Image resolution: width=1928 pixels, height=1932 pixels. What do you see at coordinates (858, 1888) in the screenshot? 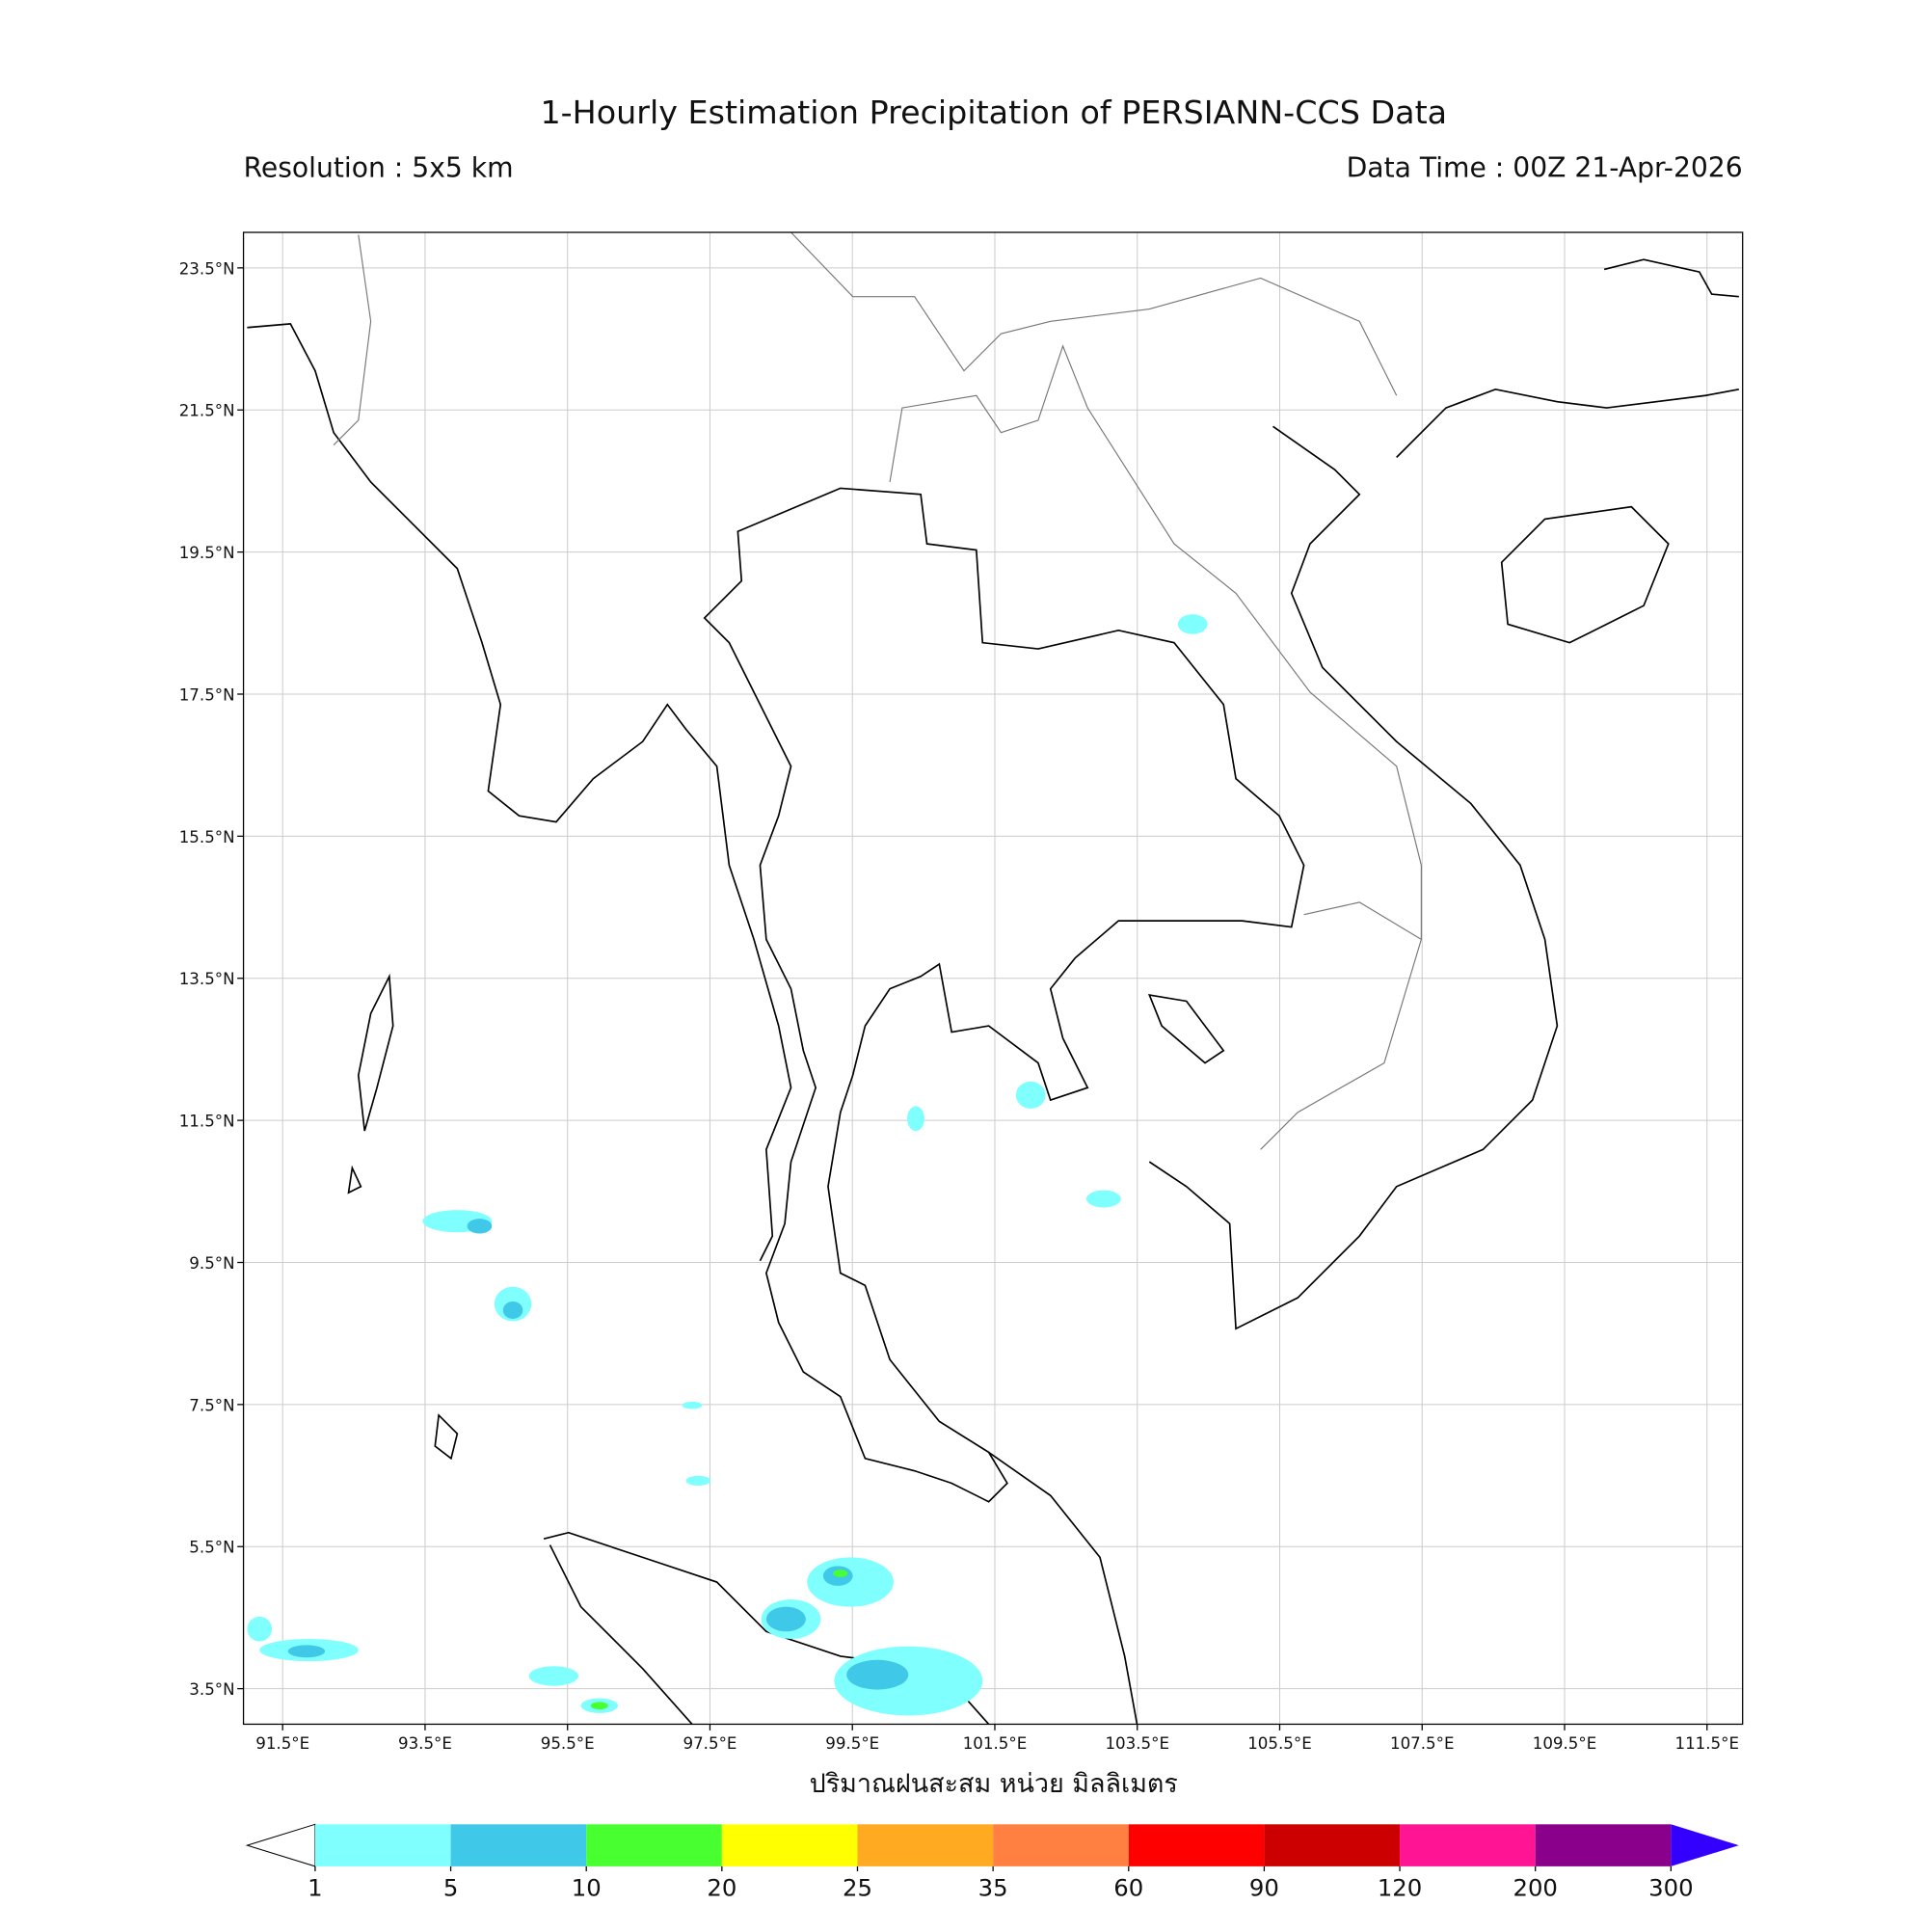
I see `colorbar-label: 25` at bounding box center [858, 1888].